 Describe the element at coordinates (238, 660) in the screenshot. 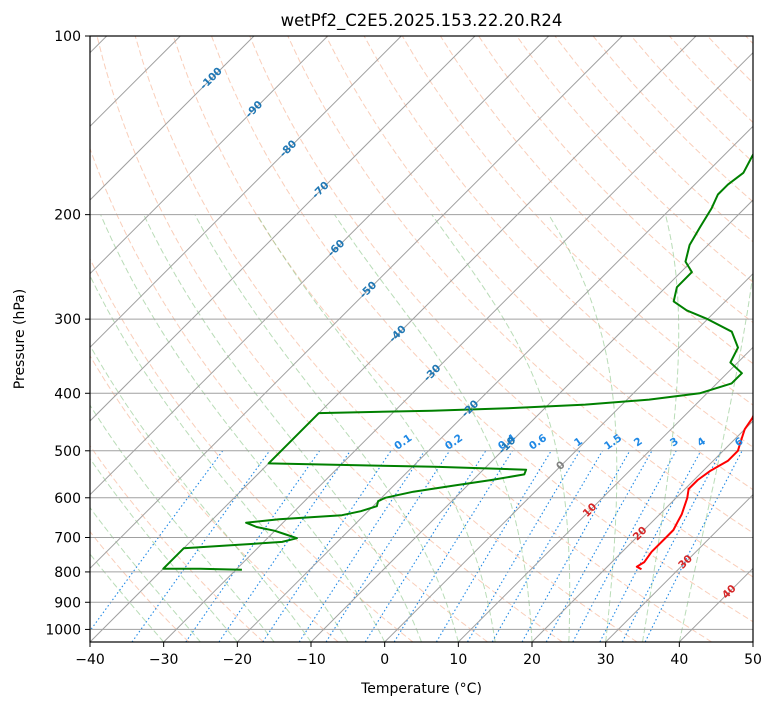

I see `x-tick-label: −20` at that location.